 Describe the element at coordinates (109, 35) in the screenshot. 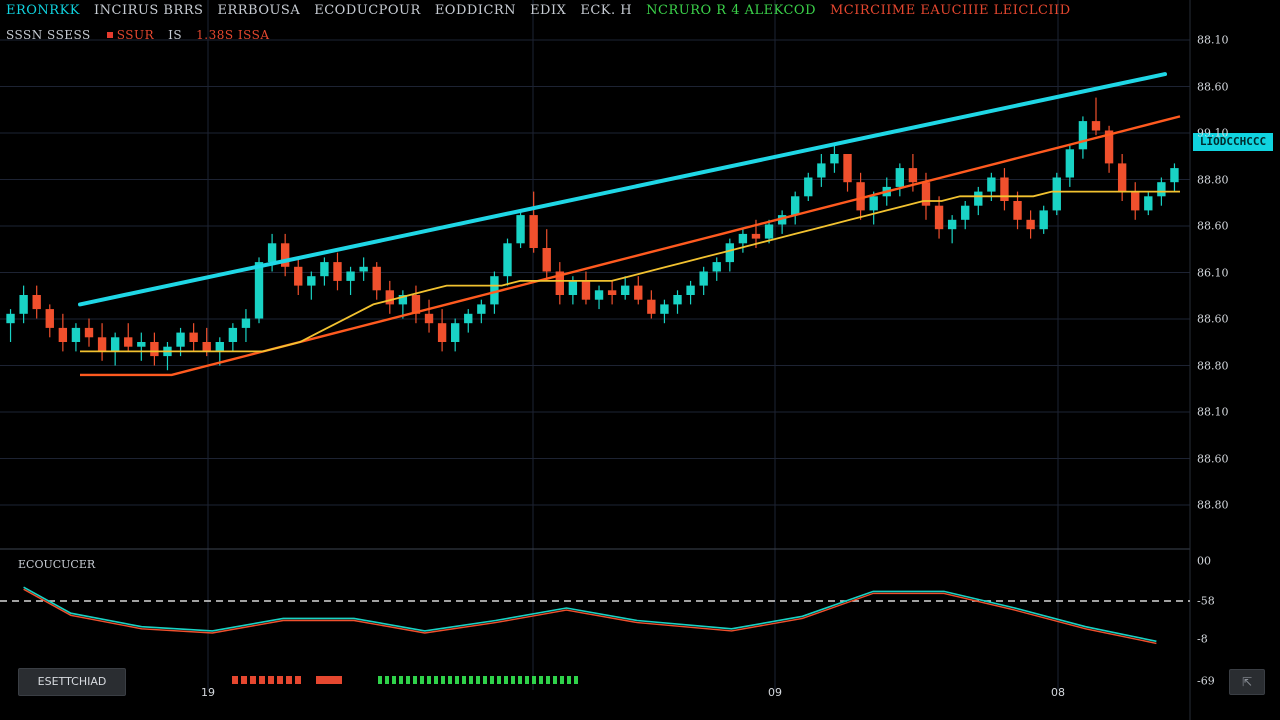

I see `record-dot-icon` at that location.